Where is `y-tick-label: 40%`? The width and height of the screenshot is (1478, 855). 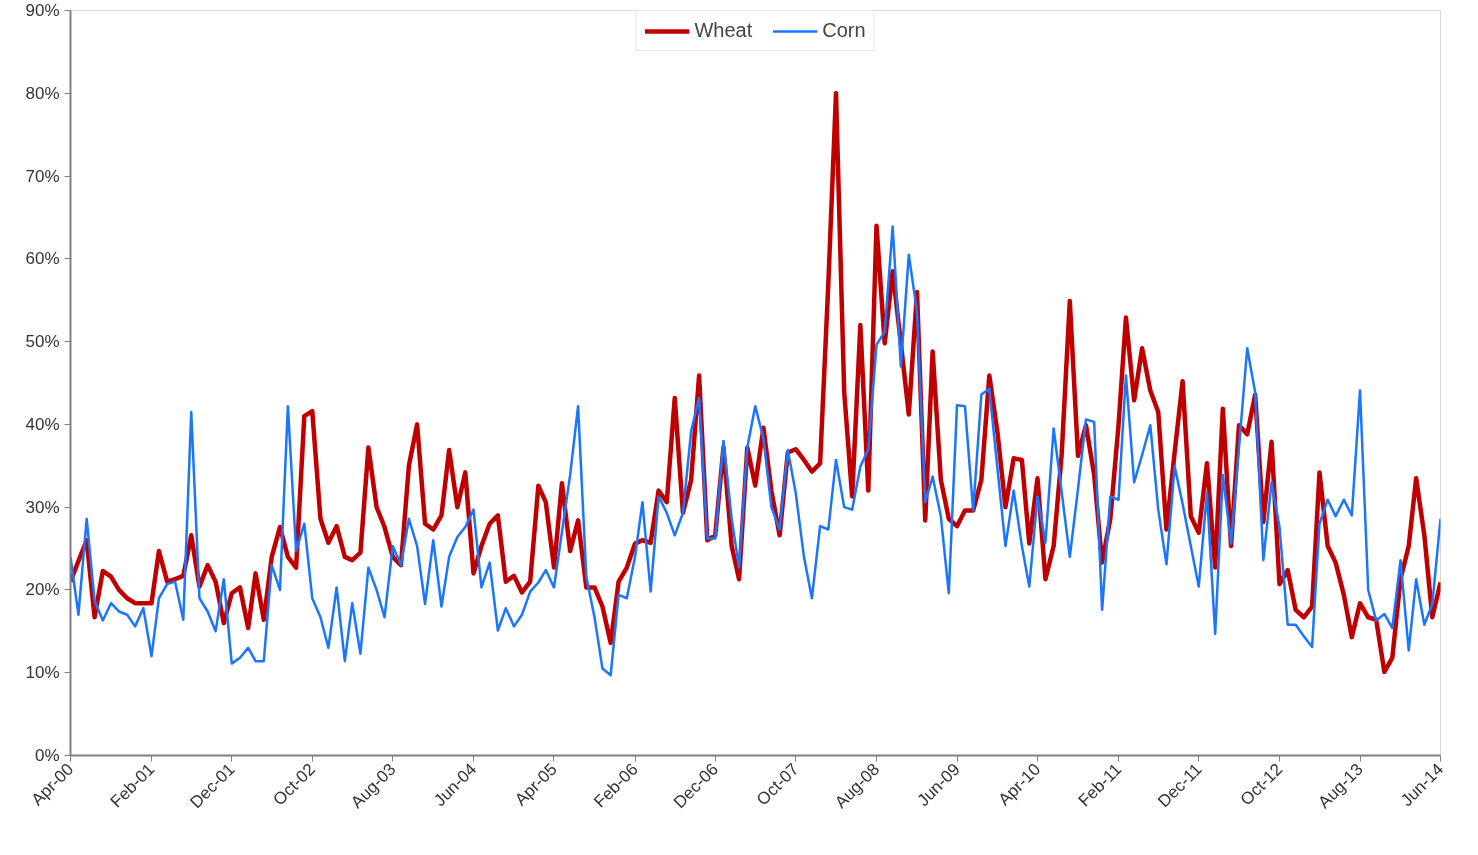 y-tick-label: 40% is located at coordinates (42, 424).